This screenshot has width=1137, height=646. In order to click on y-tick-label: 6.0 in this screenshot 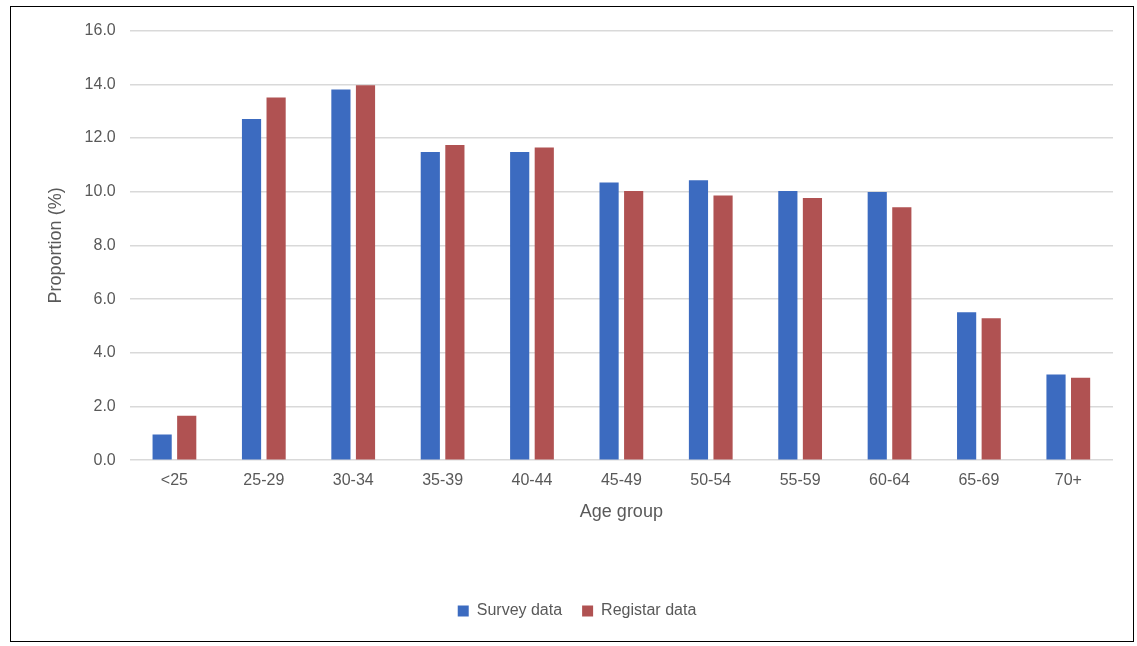, I will do `click(104, 298)`.